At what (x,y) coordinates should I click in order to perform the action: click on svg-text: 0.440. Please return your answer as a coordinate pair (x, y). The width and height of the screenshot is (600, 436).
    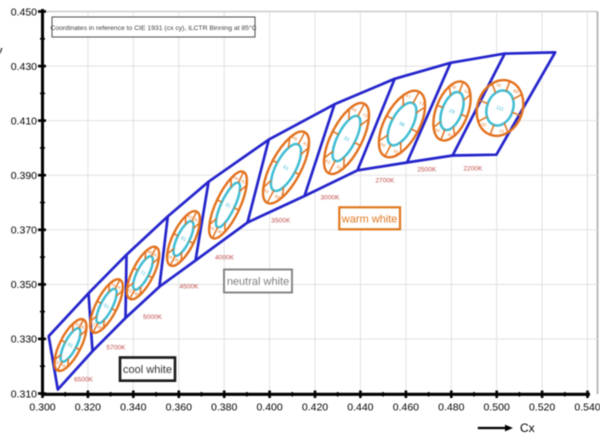
    Looking at the image, I should click on (360, 408).